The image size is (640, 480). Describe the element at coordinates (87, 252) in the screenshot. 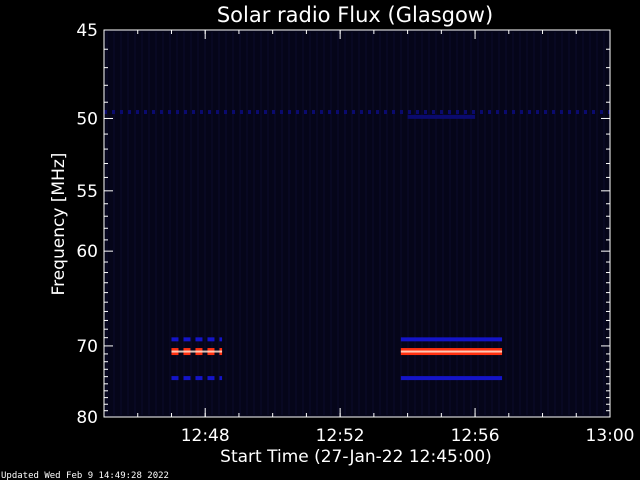

I see `y-tick-label-3: 60` at that location.